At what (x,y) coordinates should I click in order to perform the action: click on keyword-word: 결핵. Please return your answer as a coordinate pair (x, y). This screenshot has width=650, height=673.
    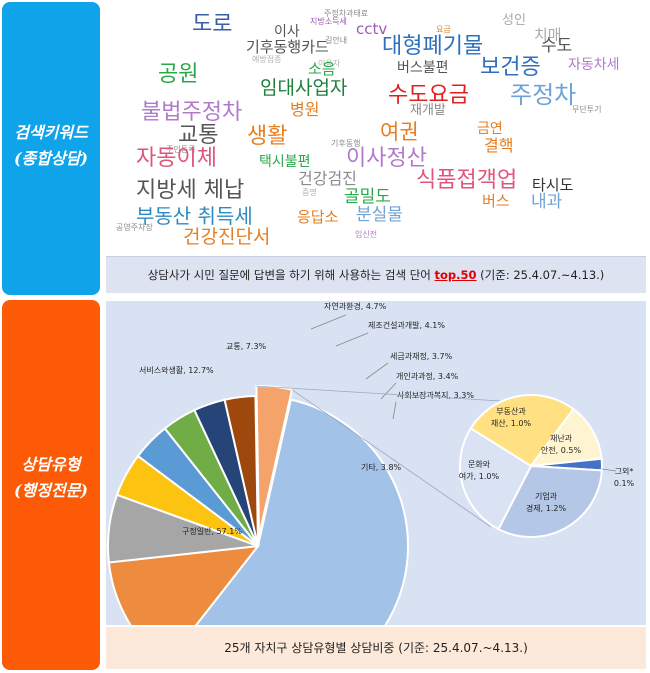
    Looking at the image, I should click on (499, 145).